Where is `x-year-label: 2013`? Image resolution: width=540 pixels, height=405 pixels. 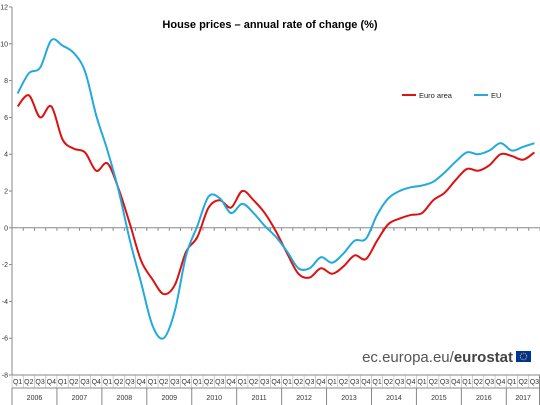 x-year-label: 2013 is located at coordinates (349, 398).